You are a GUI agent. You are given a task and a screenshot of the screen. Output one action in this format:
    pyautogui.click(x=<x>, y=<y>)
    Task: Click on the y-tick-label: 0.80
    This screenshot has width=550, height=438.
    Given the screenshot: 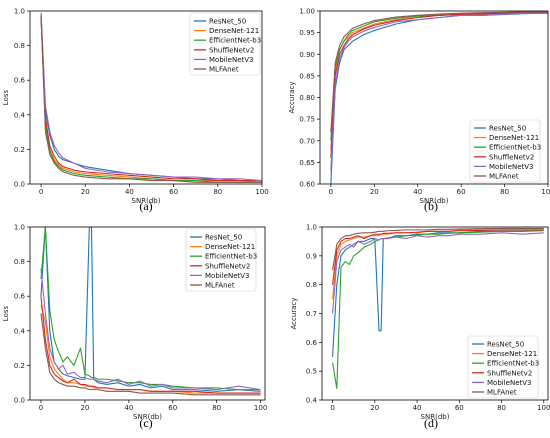 What is the action you would take?
    pyautogui.click(x=307, y=98)
    